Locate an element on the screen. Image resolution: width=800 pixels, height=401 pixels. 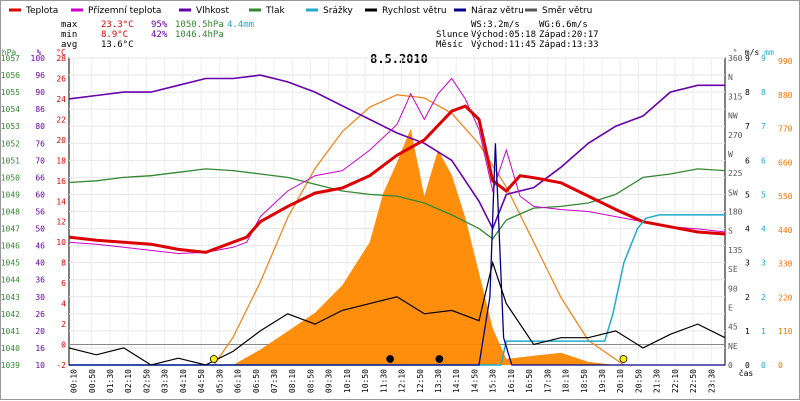
tick-label-temp: 12 is located at coordinates (61, 222).